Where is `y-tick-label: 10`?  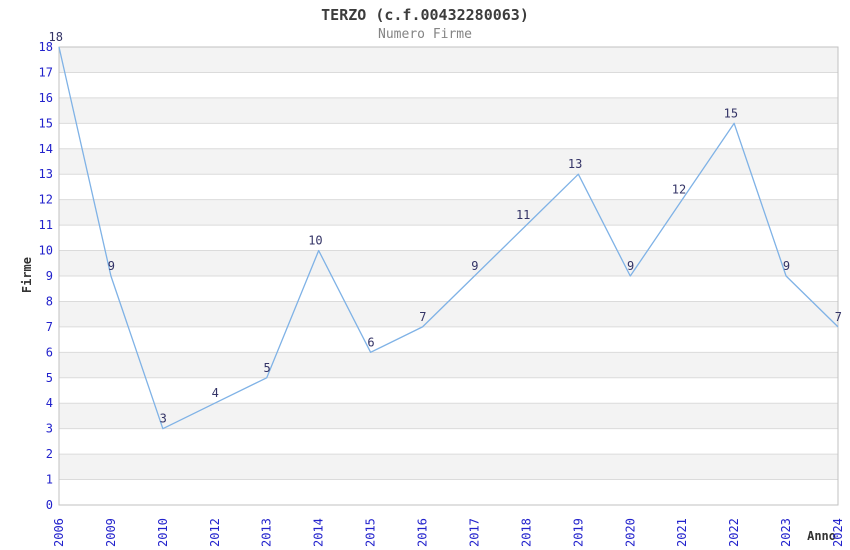 y-tick-label: 10 is located at coordinates (46, 251).